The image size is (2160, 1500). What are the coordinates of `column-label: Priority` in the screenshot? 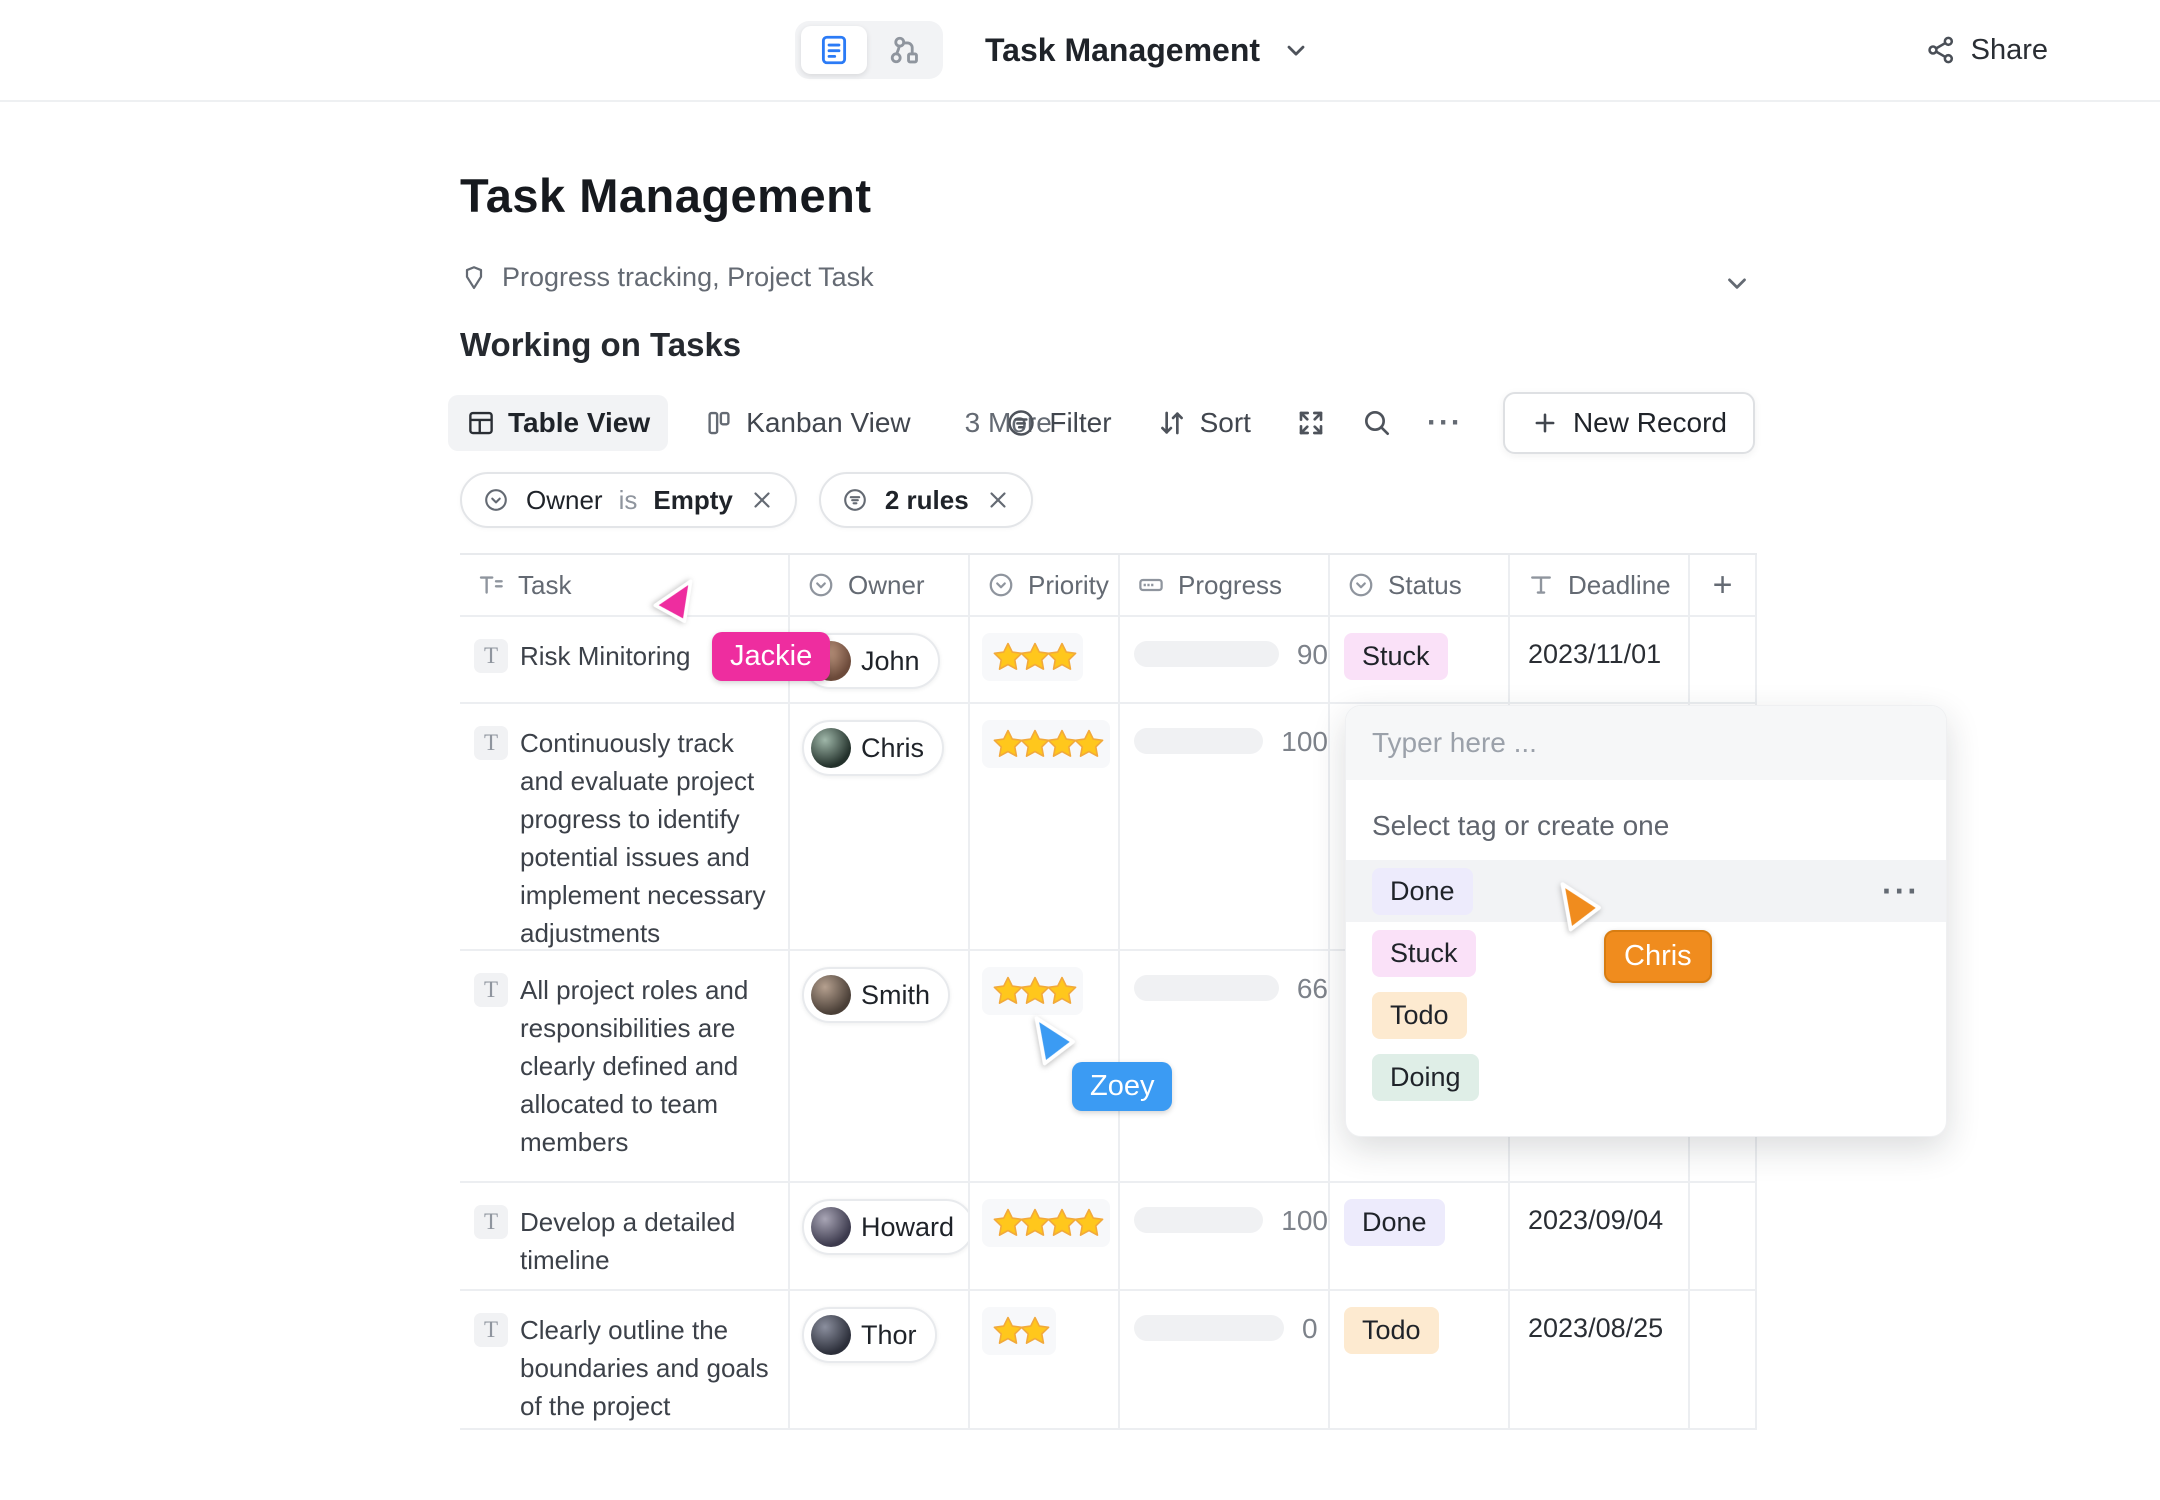 It's located at (1068, 584).